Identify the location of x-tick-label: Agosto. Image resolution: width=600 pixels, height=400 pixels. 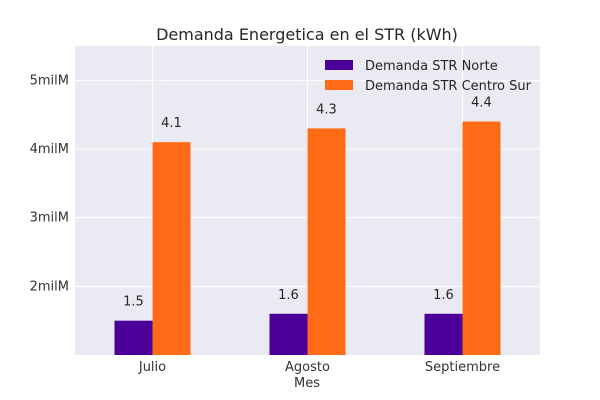
(307, 367).